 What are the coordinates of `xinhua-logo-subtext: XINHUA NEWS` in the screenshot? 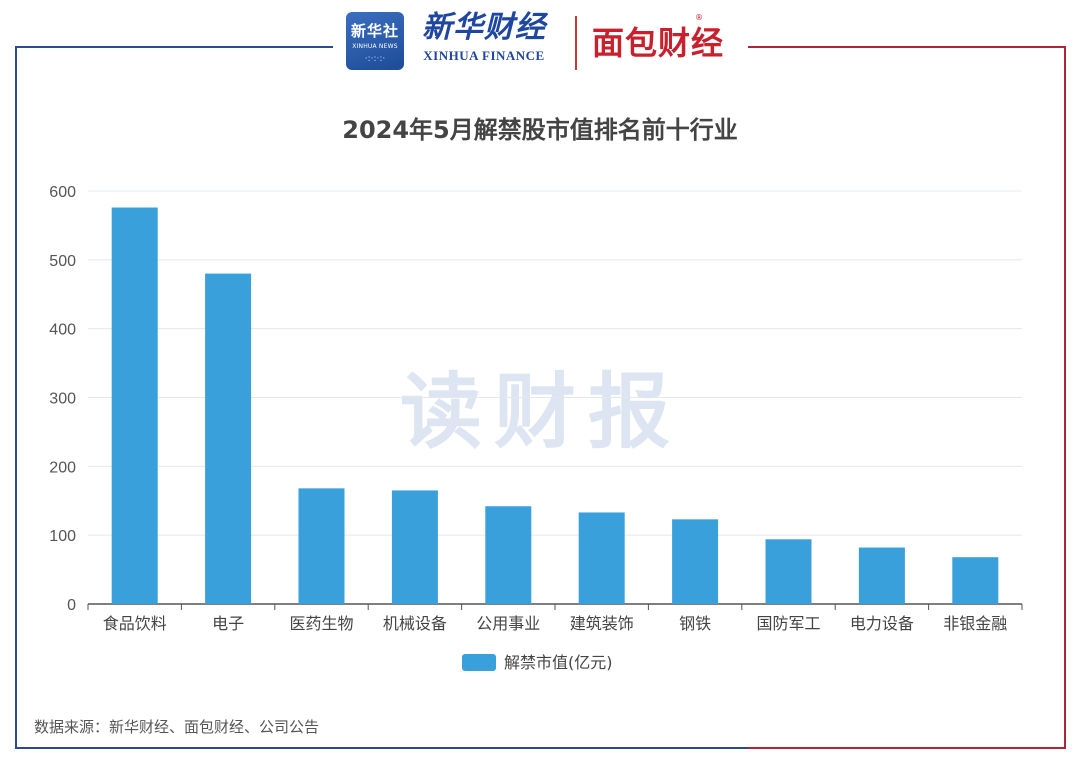 It's located at (375, 46).